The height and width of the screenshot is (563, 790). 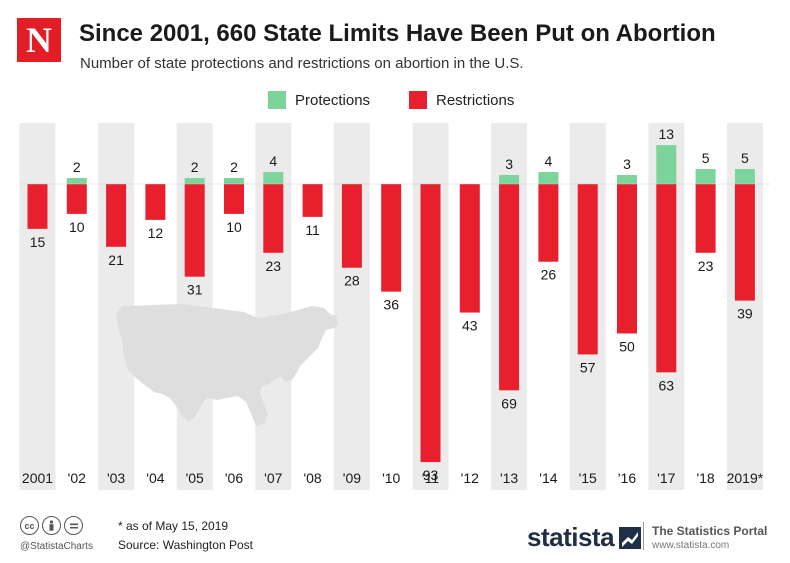 I want to click on legend-item-protections: Protections, so click(x=319, y=100).